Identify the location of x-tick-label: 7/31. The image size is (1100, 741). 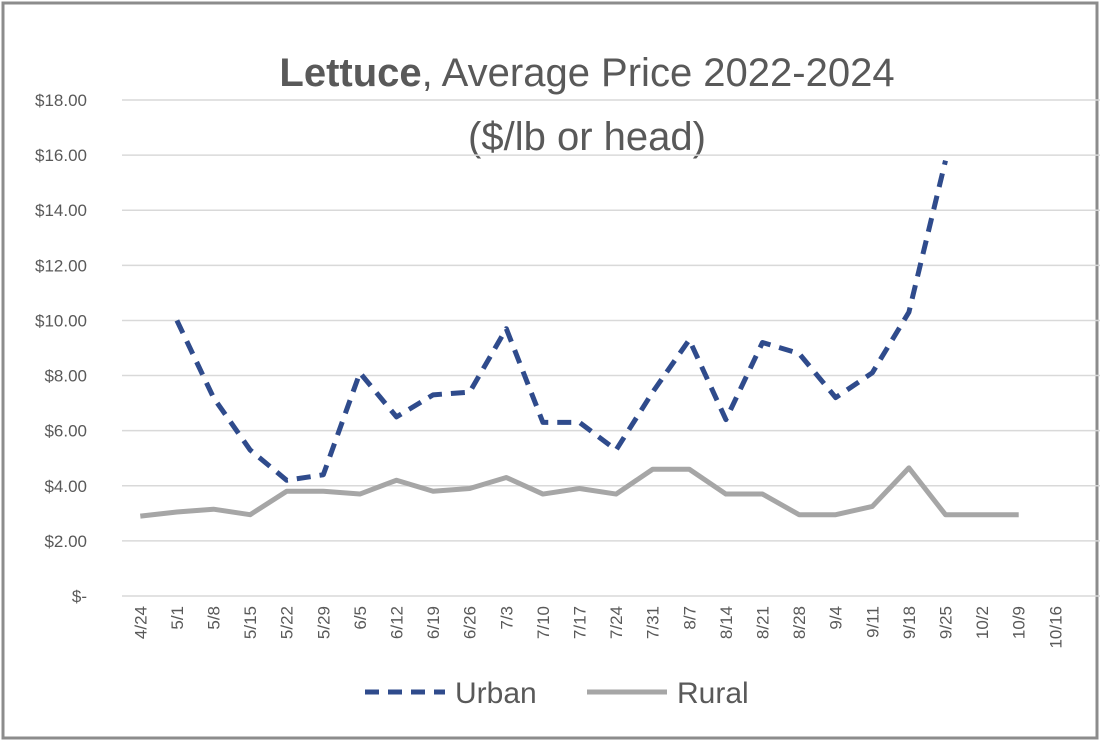
(653, 622).